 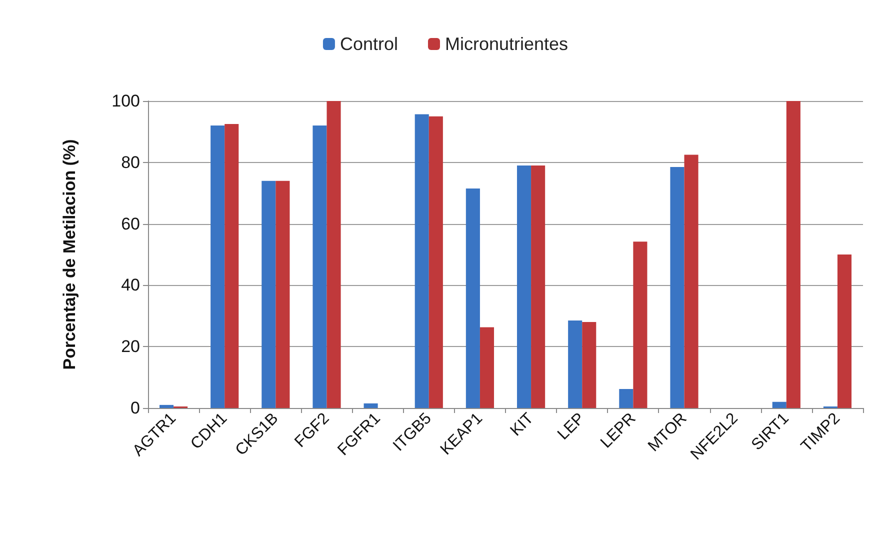 What do you see at coordinates (130, 162) in the screenshot?
I see `y-tick-label: 80` at bounding box center [130, 162].